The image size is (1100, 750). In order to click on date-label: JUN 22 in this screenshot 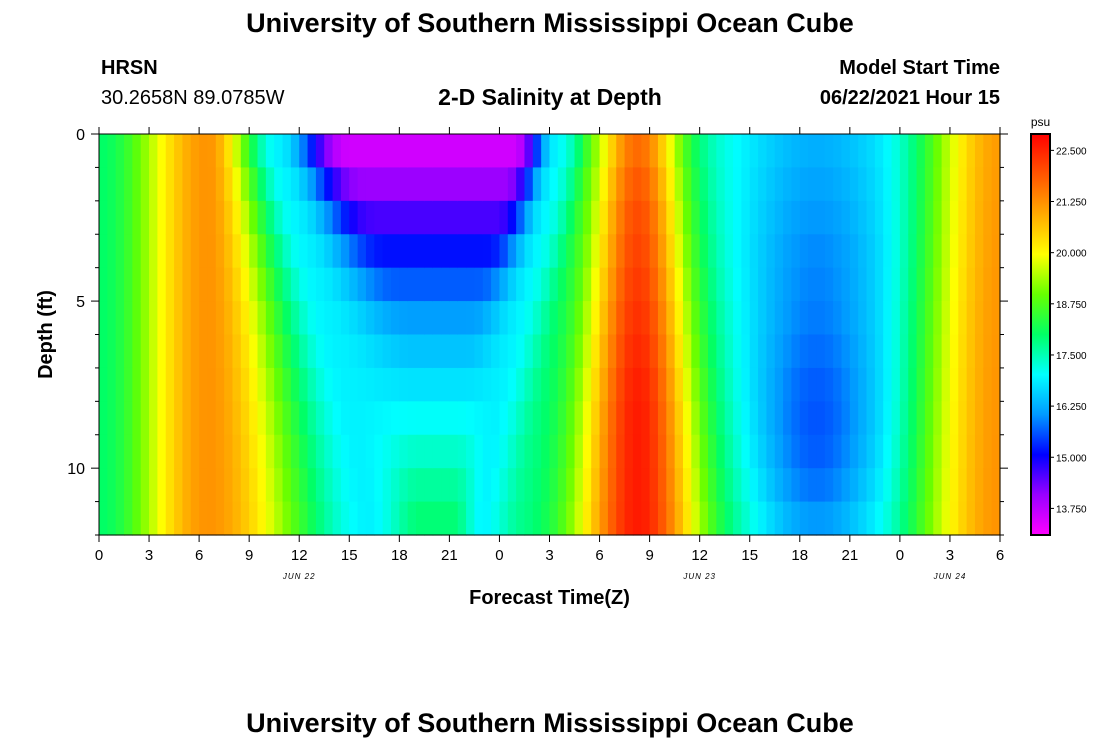, I will do `click(299, 576)`.